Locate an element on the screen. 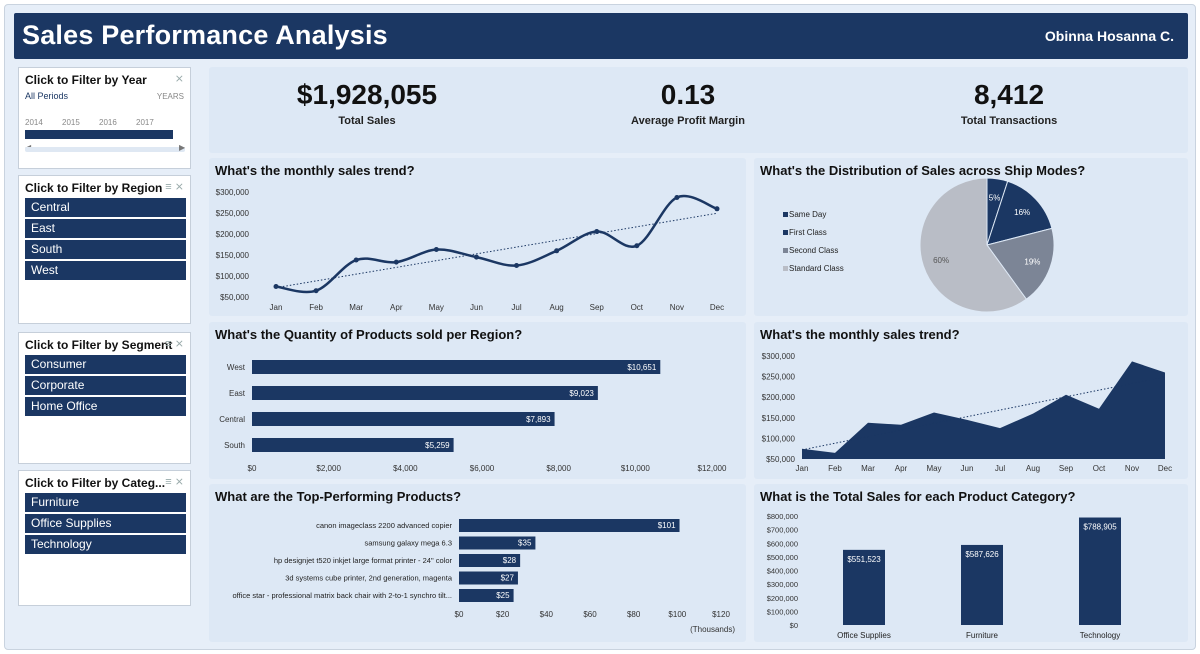  x-tick-label: $6,000 is located at coordinates (482, 468).